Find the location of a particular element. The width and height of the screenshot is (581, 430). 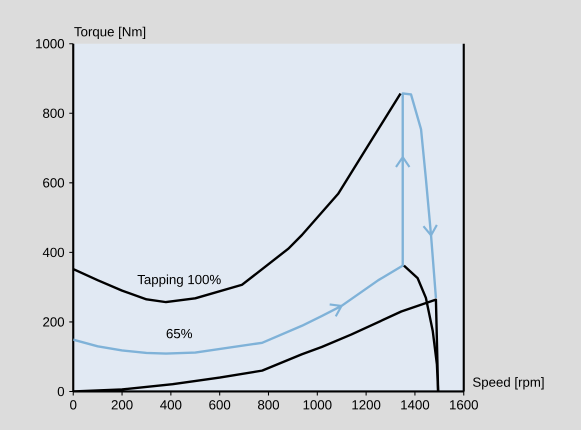

x-tick-label: 600 is located at coordinates (219, 405).